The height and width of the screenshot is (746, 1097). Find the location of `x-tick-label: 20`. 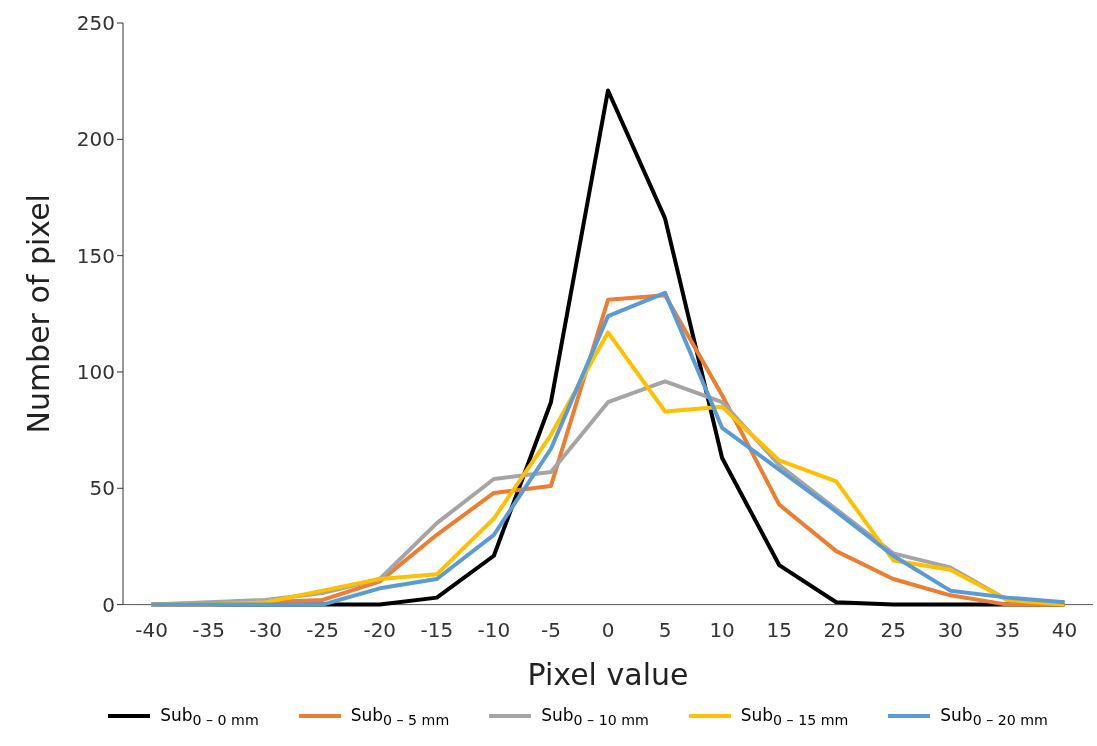

x-tick-label: 20 is located at coordinates (836, 629).